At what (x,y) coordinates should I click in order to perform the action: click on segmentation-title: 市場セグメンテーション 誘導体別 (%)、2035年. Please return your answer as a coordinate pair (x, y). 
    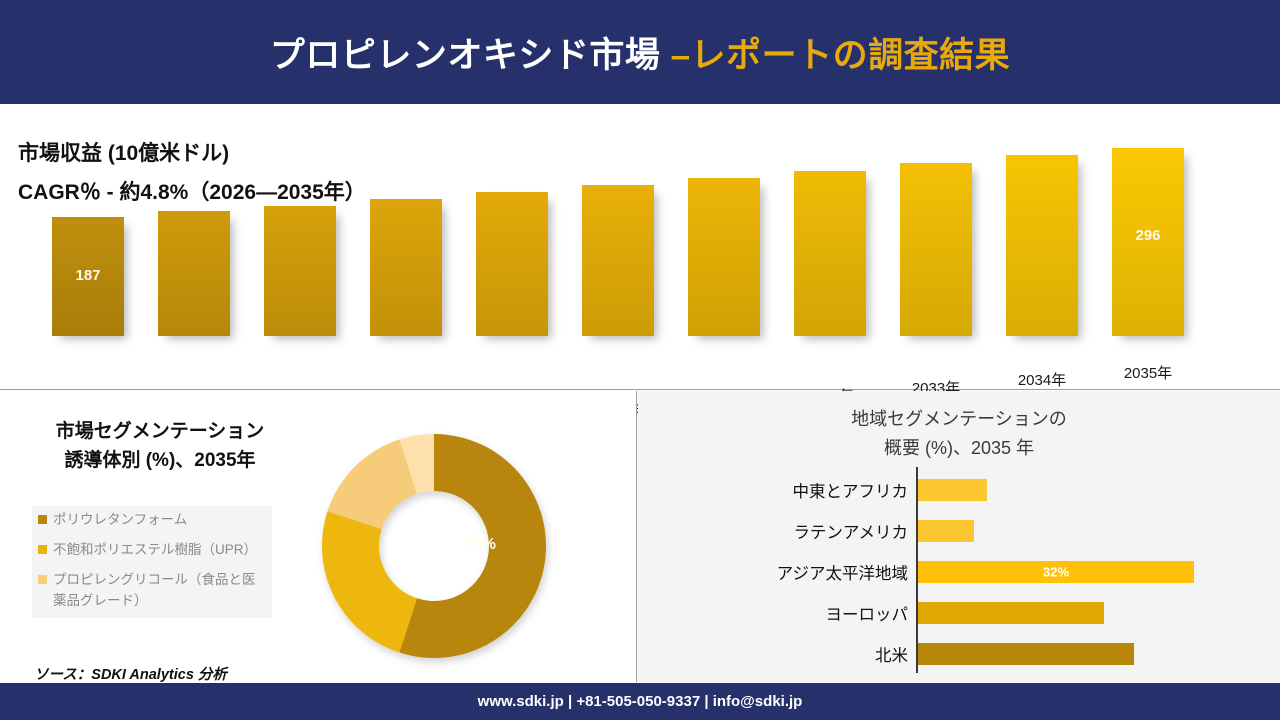
    Looking at the image, I should click on (160, 446).